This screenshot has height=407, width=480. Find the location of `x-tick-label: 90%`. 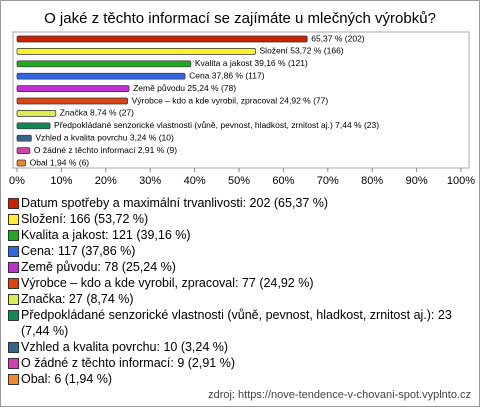

x-tick-label: 90% is located at coordinates (417, 181).